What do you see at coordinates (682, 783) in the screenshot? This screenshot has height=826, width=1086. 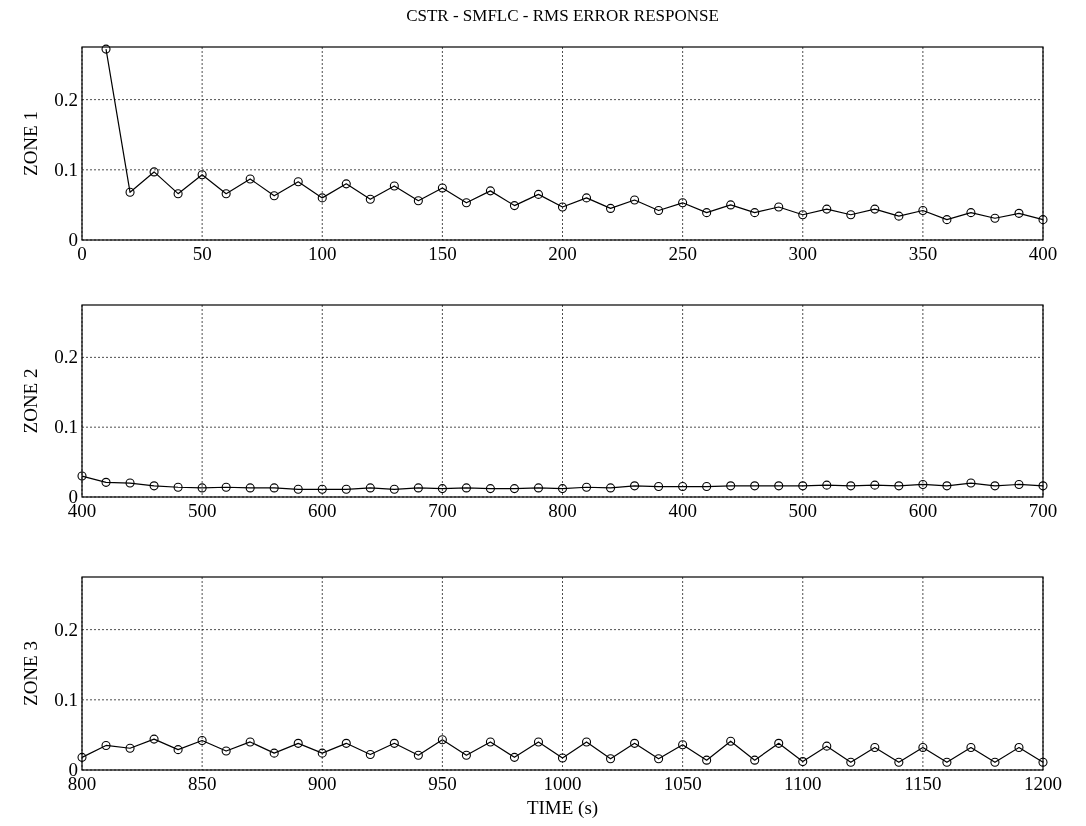 I see `x-tick-label: 1050` at bounding box center [682, 783].